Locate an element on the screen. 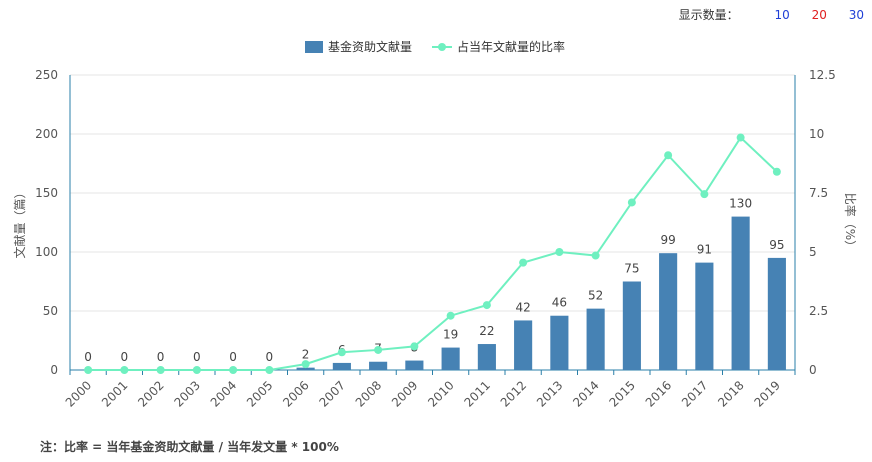 The height and width of the screenshot is (462, 872). bar-value-label: 22 is located at coordinates (486, 331).